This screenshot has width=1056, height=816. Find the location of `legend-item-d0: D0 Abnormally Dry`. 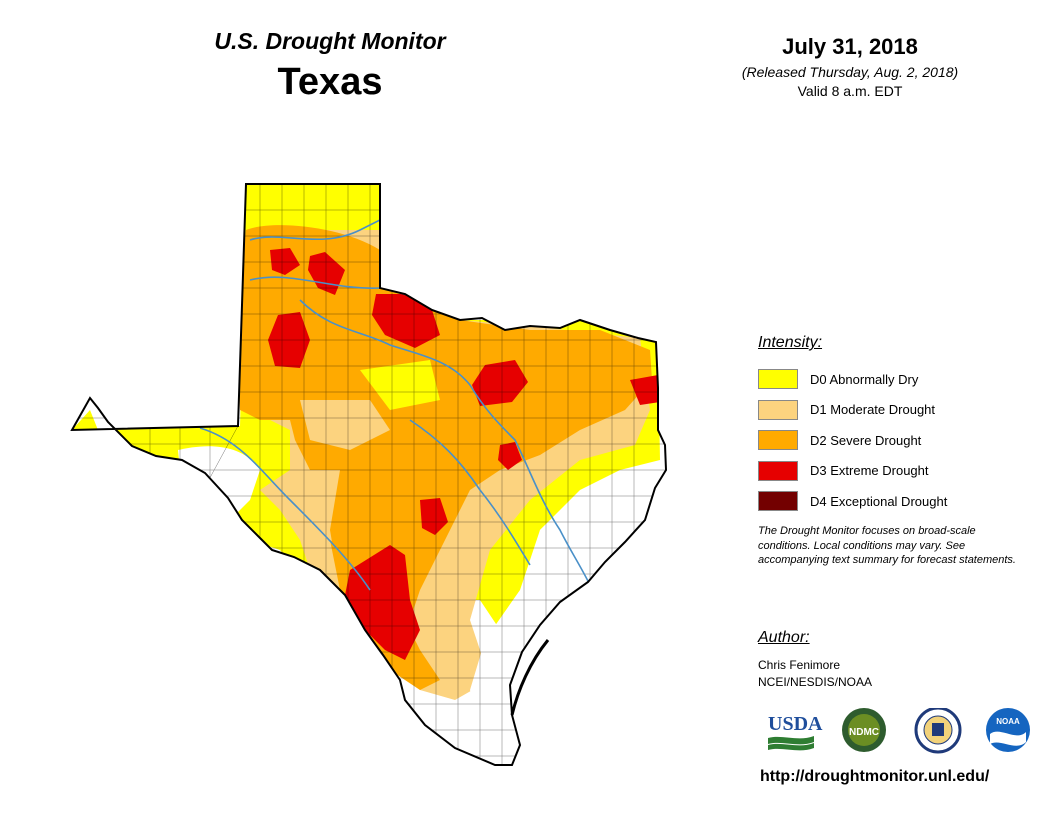

legend-item-d0: D0 Abnormally Dry is located at coordinates (898, 379).